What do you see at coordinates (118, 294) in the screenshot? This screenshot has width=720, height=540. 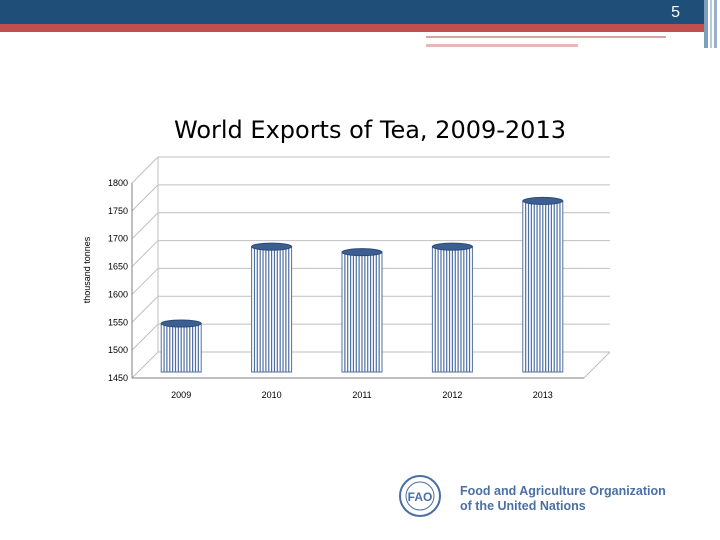 I see `y-tick-label: 1600` at bounding box center [118, 294].